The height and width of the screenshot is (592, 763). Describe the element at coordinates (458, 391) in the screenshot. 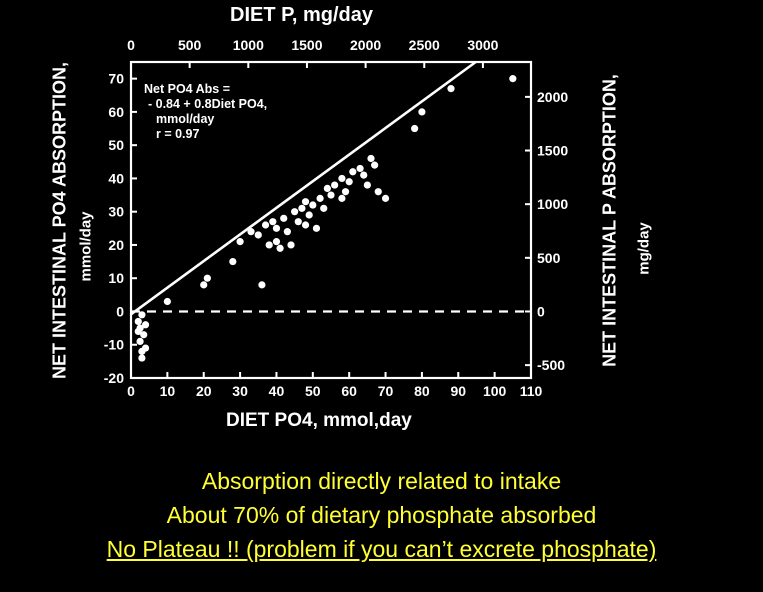

I see `x-tick-label: 90` at that location.